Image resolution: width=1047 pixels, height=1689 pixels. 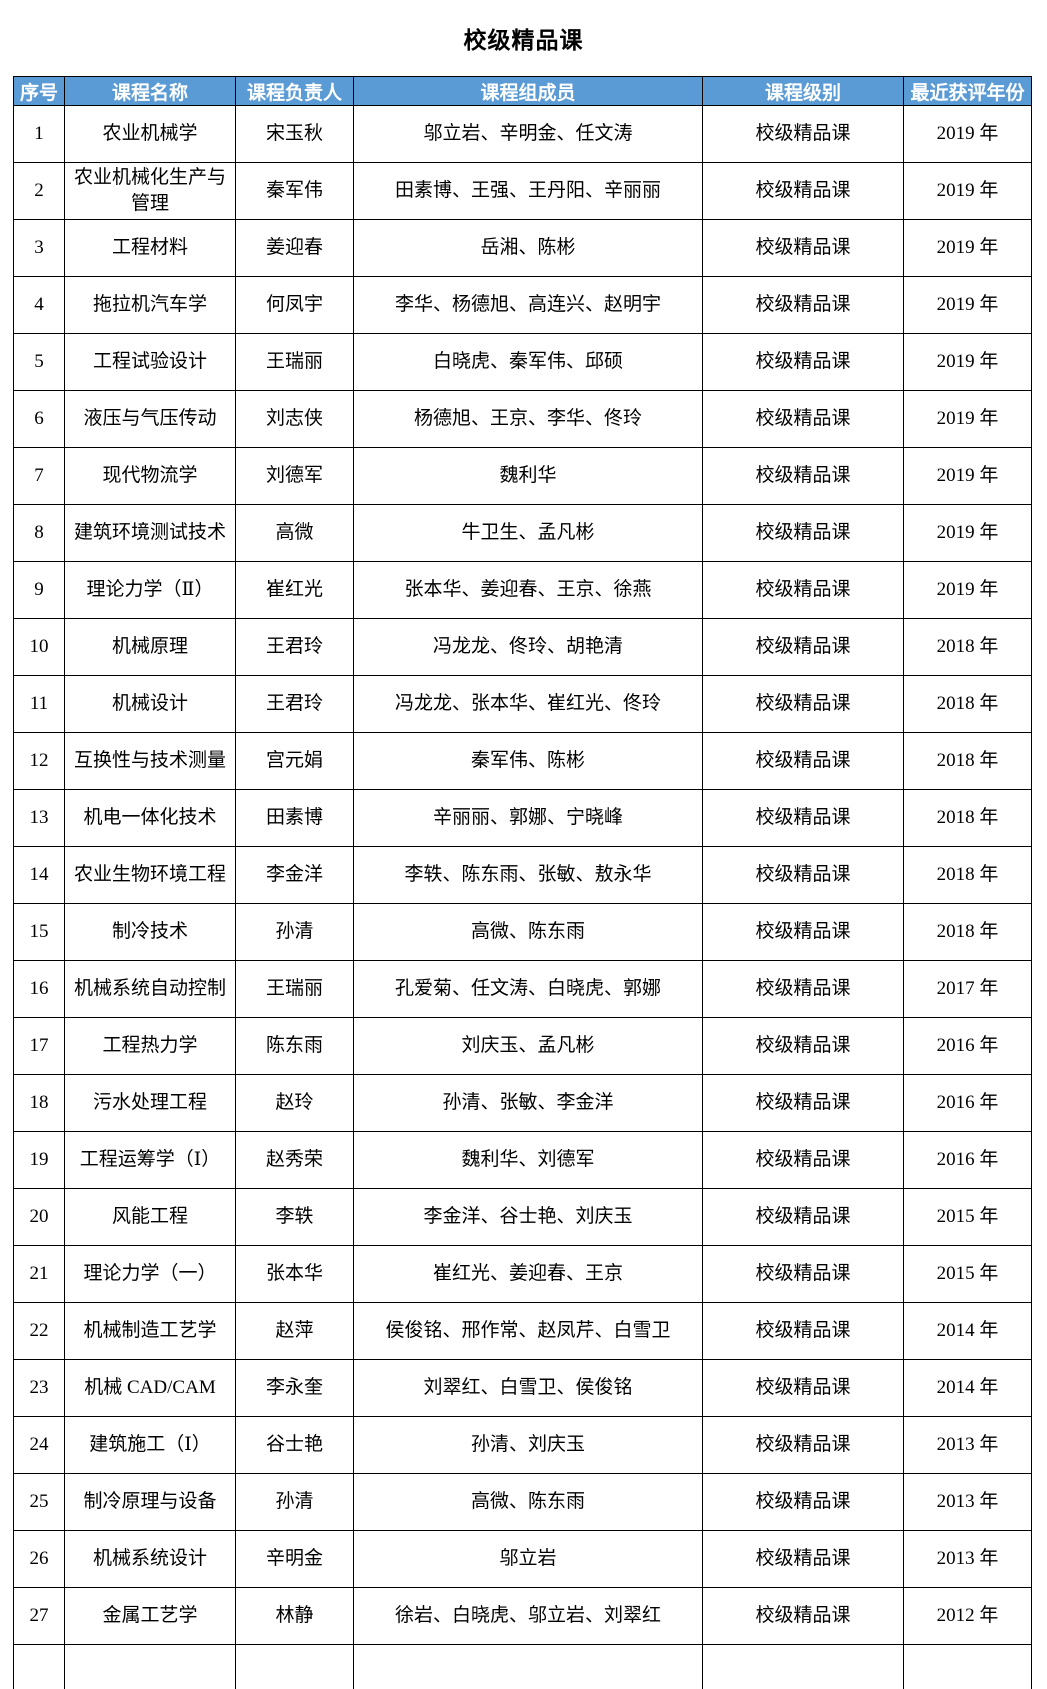 I want to click on cell-index: 24, so click(x=39, y=1445).